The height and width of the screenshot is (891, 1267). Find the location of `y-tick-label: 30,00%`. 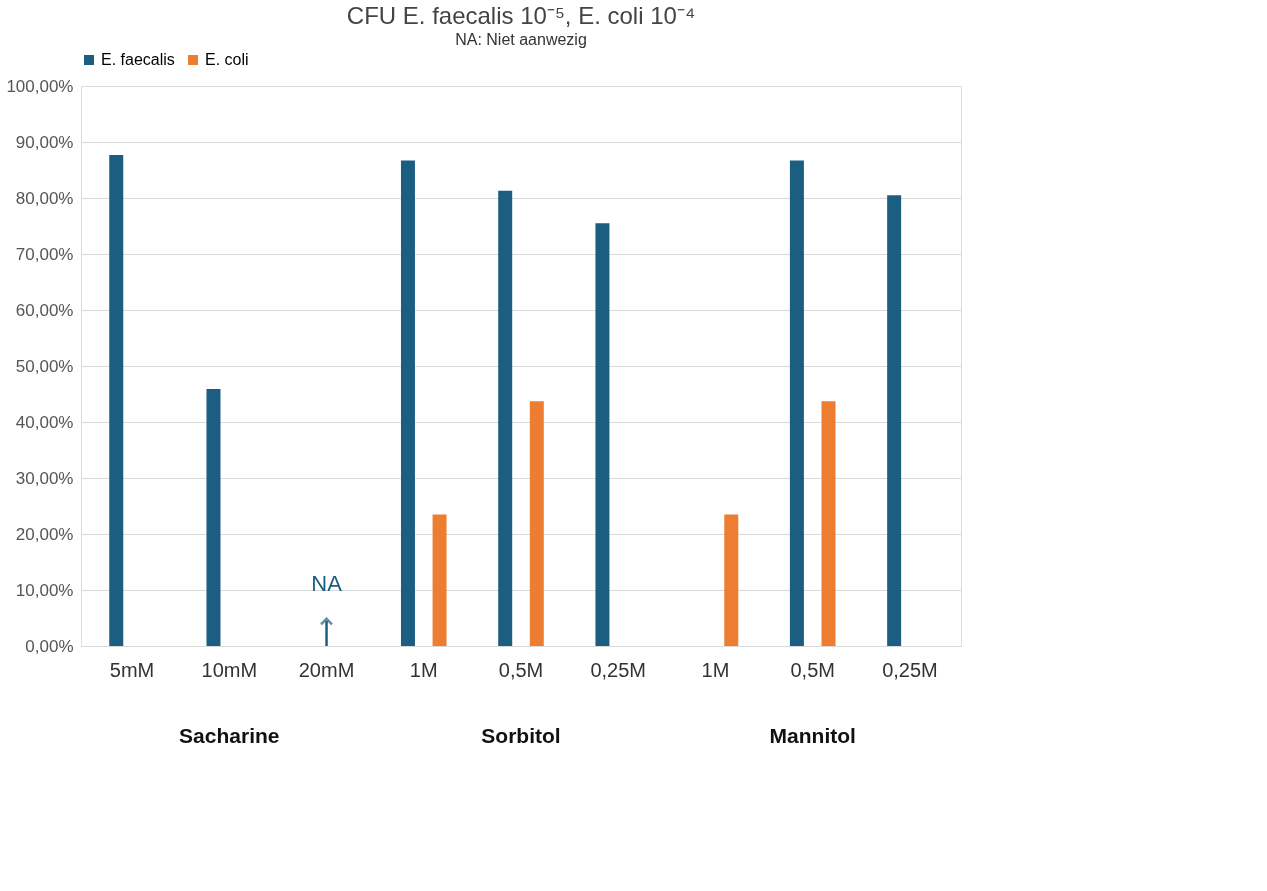

y-tick-label: 30,00% is located at coordinates (44, 478).